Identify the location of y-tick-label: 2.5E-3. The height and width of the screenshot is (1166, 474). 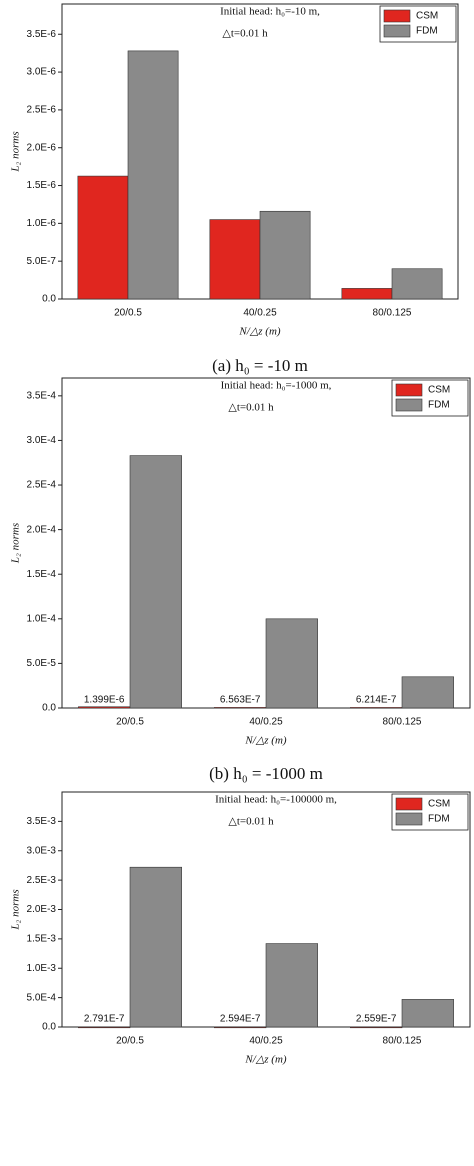
(42, 880).